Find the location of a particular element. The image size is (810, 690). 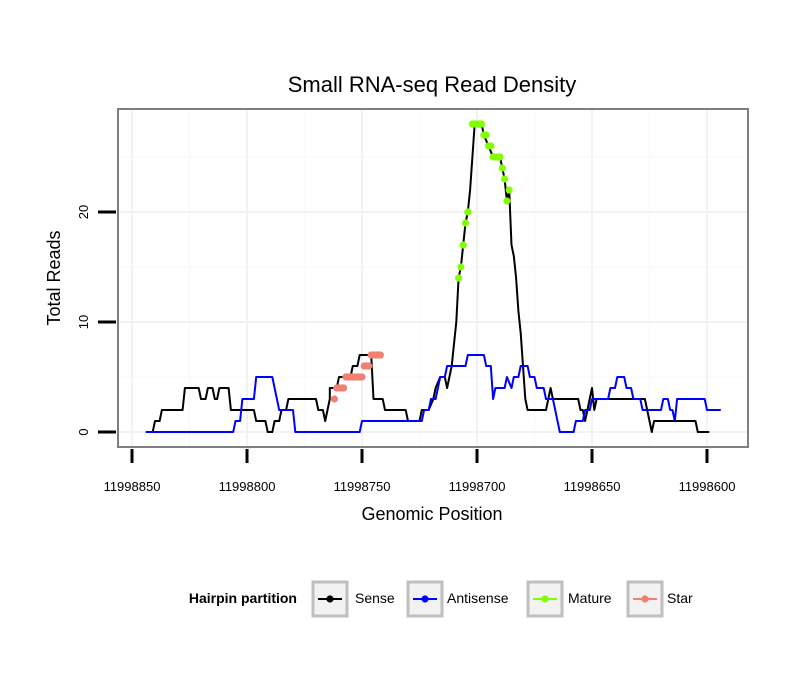

x-tick-label: 11998650 is located at coordinates (592, 486).